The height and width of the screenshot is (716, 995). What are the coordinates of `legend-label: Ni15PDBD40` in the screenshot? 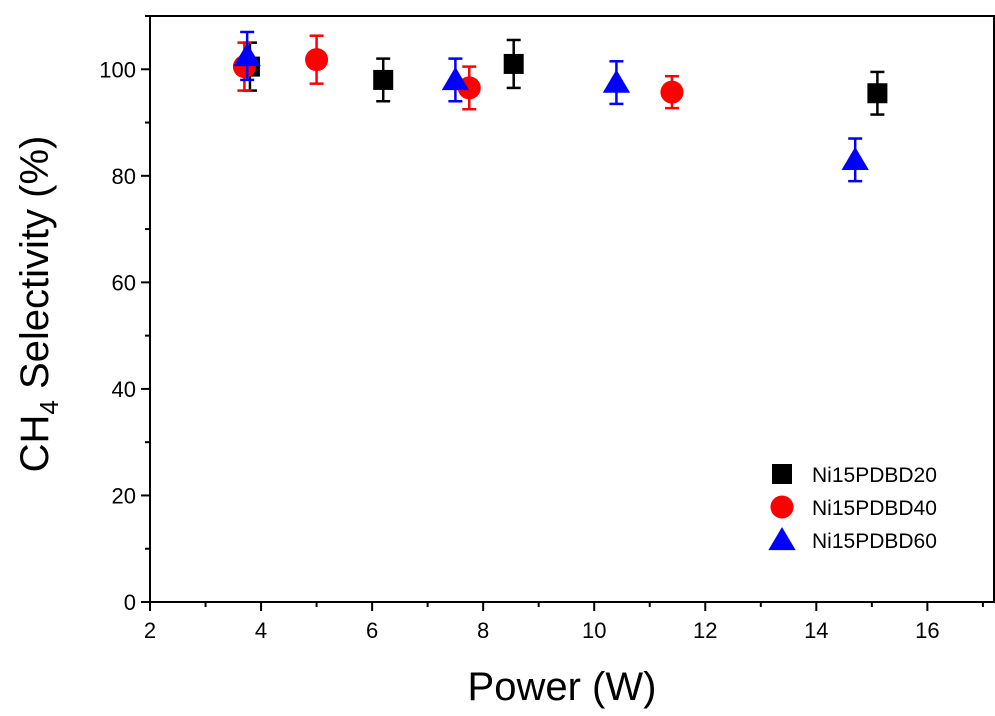 It's located at (874, 508).